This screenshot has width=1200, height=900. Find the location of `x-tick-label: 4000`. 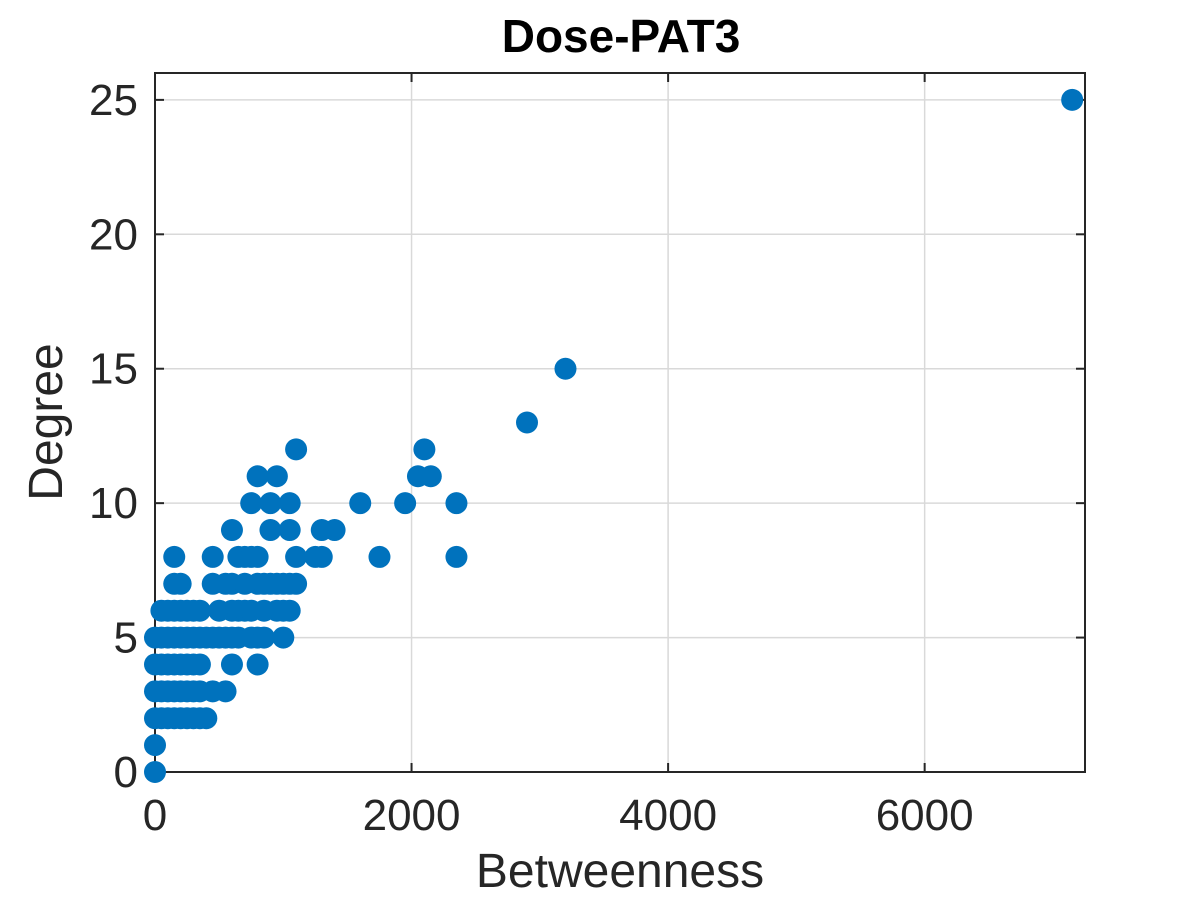

x-tick-label: 4000 is located at coordinates (668, 815).